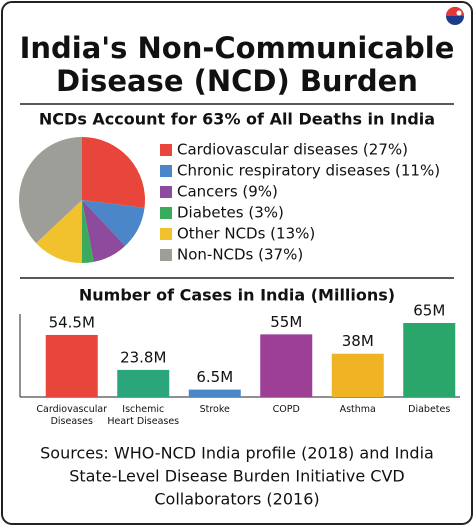  Describe the element at coordinates (143, 357) in the screenshot. I see `value-label: 23.8M` at that location.